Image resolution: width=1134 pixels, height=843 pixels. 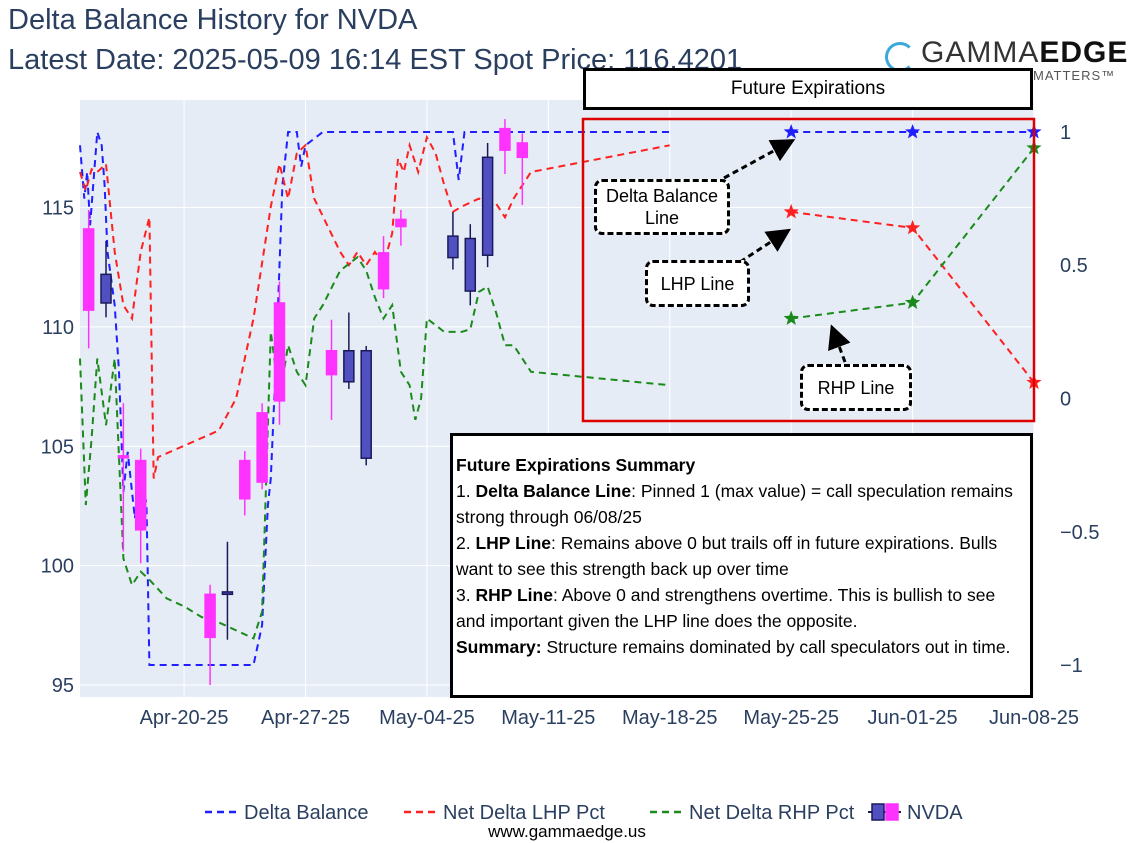 I want to click on x-tick-label: May-04-25, so click(x=427, y=718).